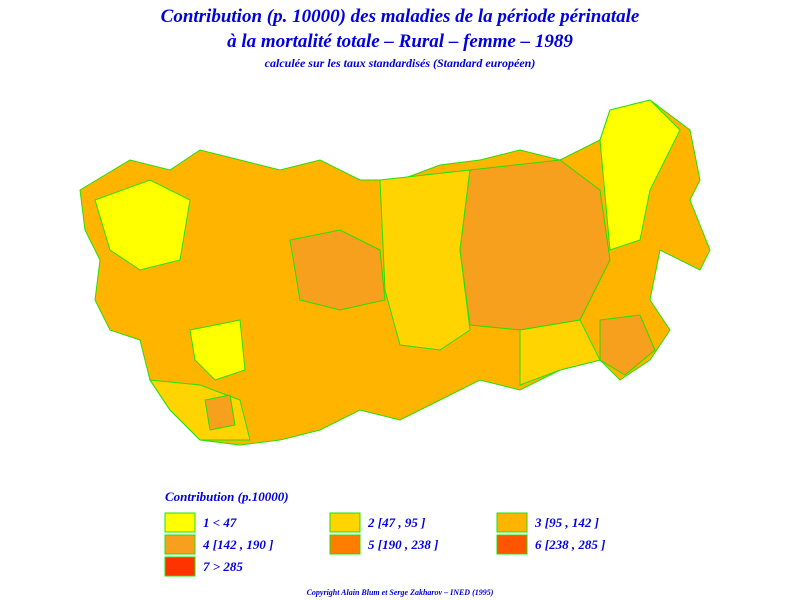 This screenshot has height=600, width=800. I want to click on legend-title: Contribution (p.10000), so click(227, 496).